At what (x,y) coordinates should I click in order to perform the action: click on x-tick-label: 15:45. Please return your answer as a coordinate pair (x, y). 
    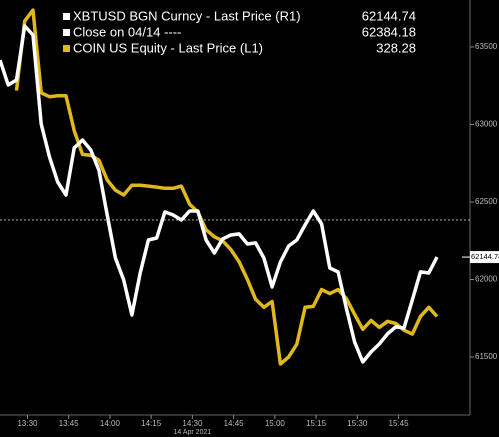
    Looking at the image, I should click on (399, 423).